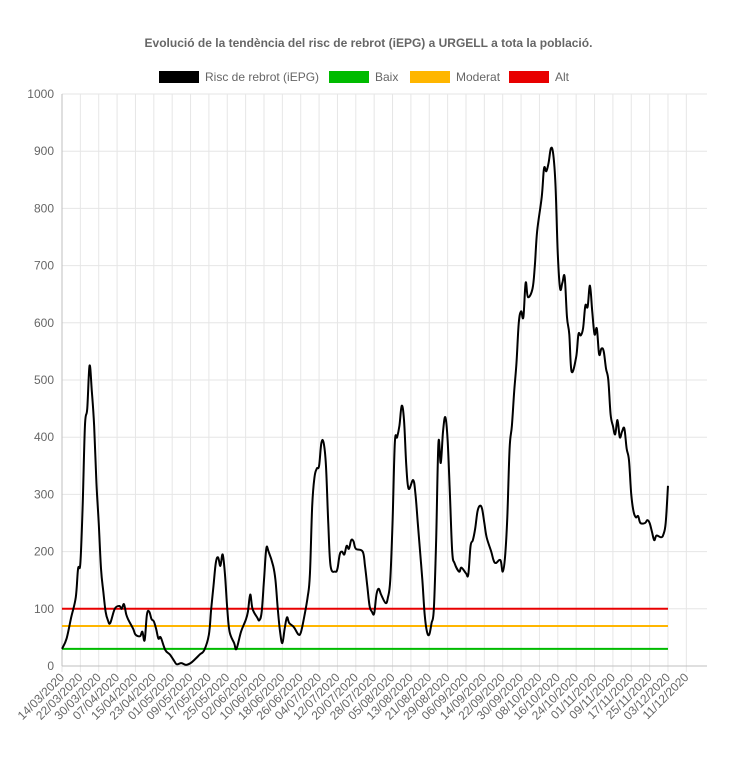  I want to click on y-tick-label: 400, so click(44, 437).